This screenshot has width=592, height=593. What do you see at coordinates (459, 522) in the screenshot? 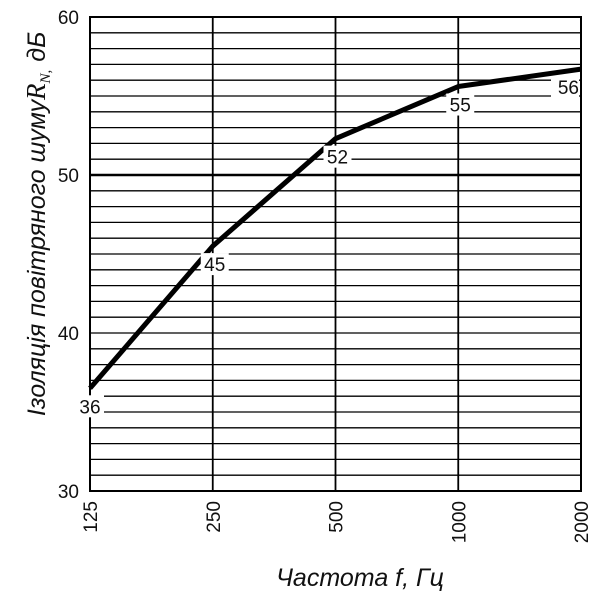
I see `x-tick-label: 1000` at bounding box center [459, 522].